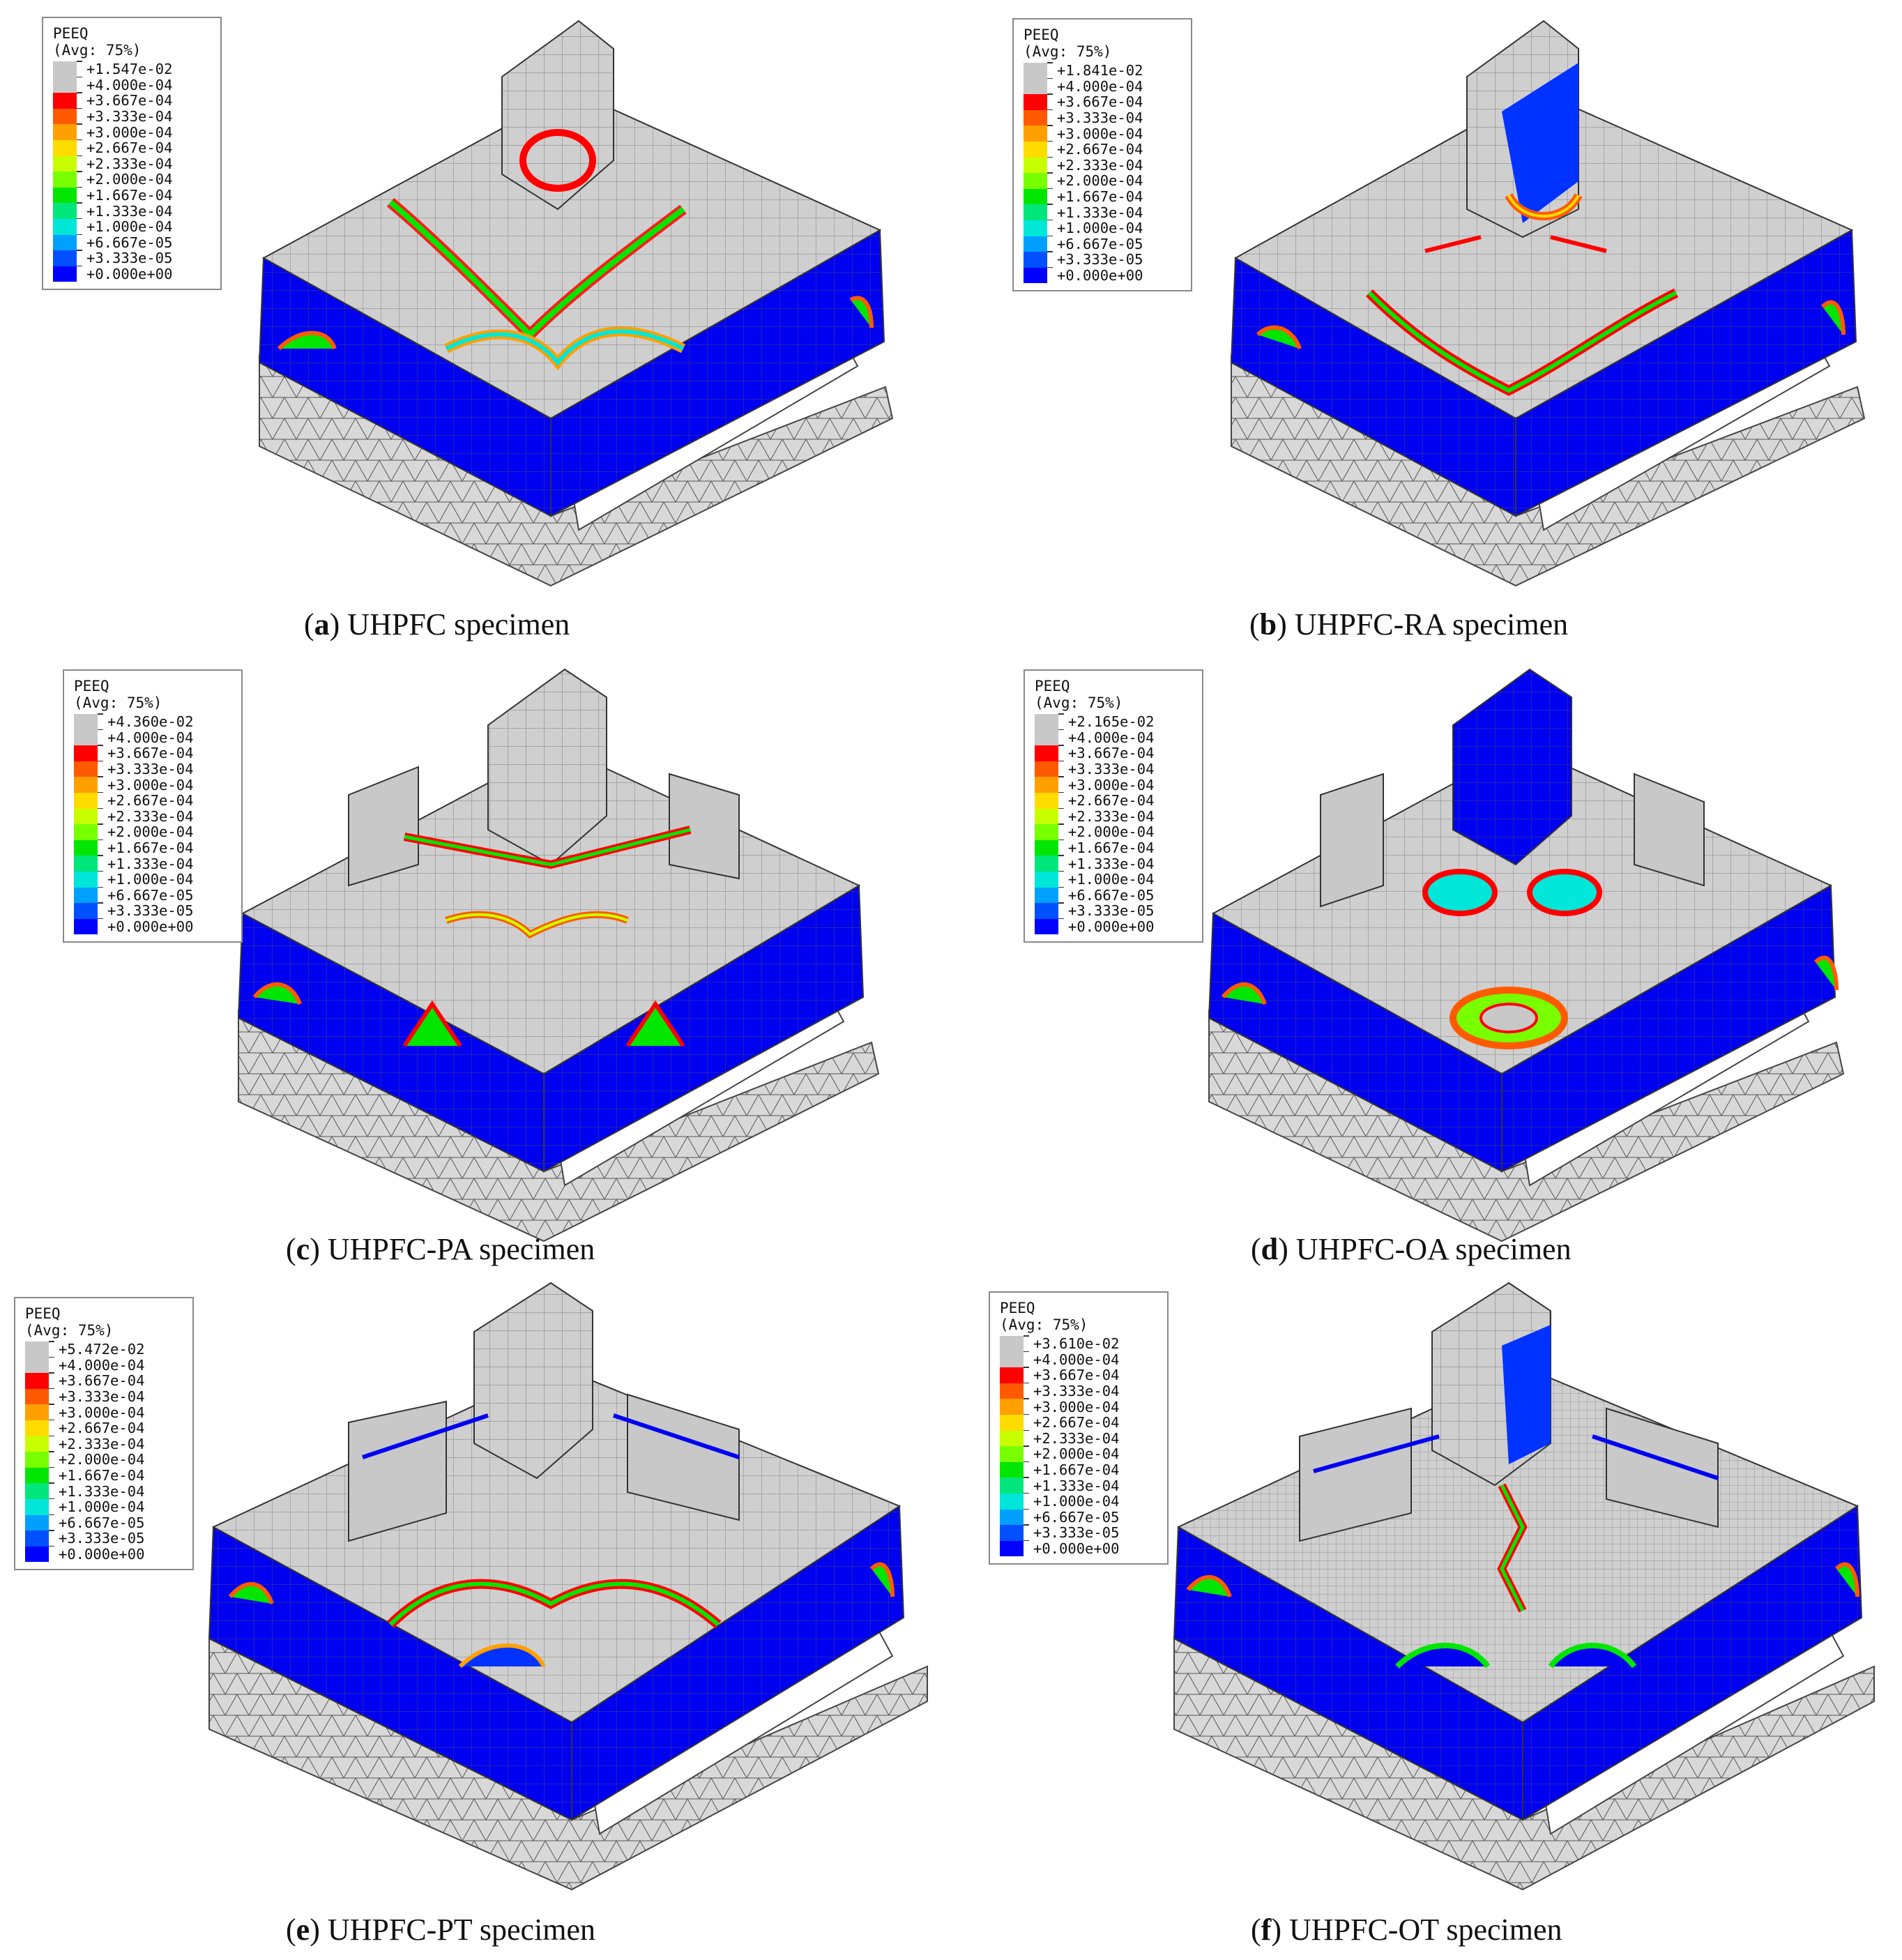 This screenshot has width=1902, height=1960. What do you see at coordinates (1079, 703) in the screenshot?
I see `legend-subtitle: (Avg: 75%)` at bounding box center [1079, 703].